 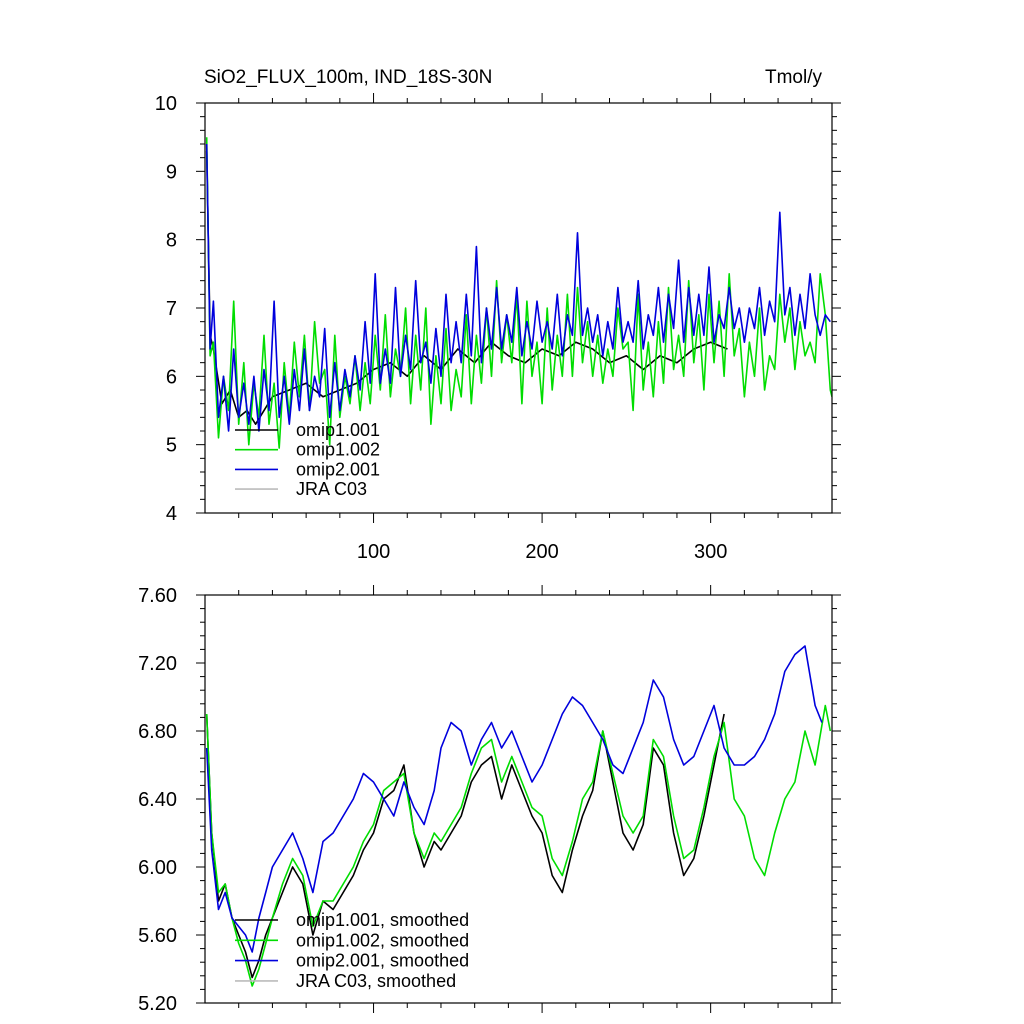 I want to click on legend-label: omip2.001, smoothed, so click(x=382, y=961).